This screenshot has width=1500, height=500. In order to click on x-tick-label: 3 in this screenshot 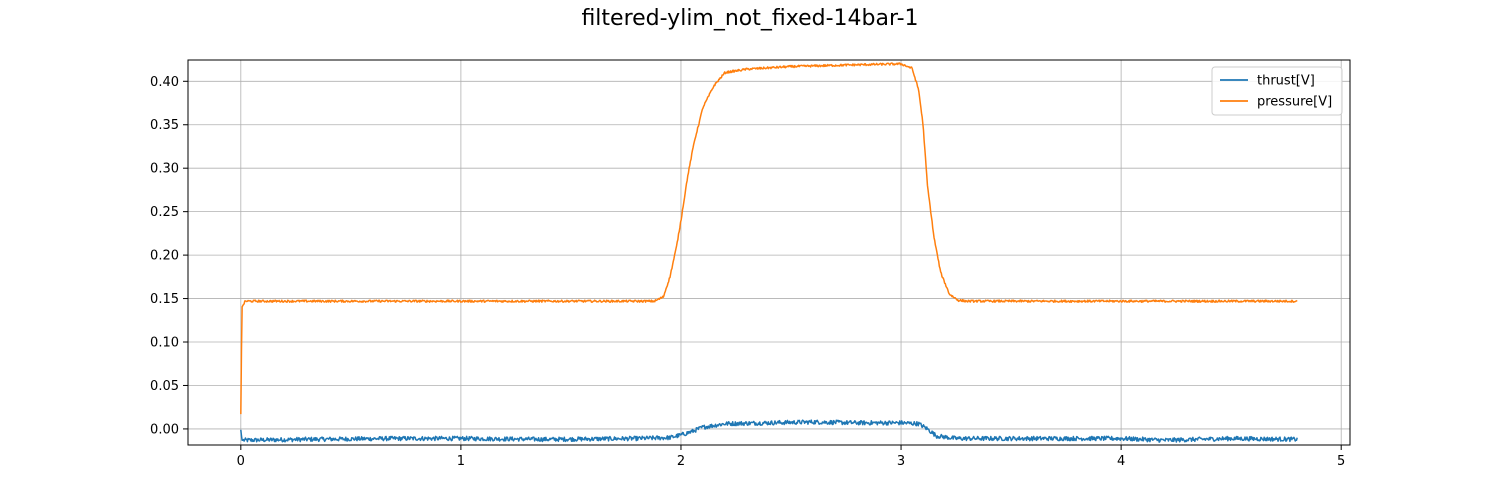, I will do `click(901, 461)`.